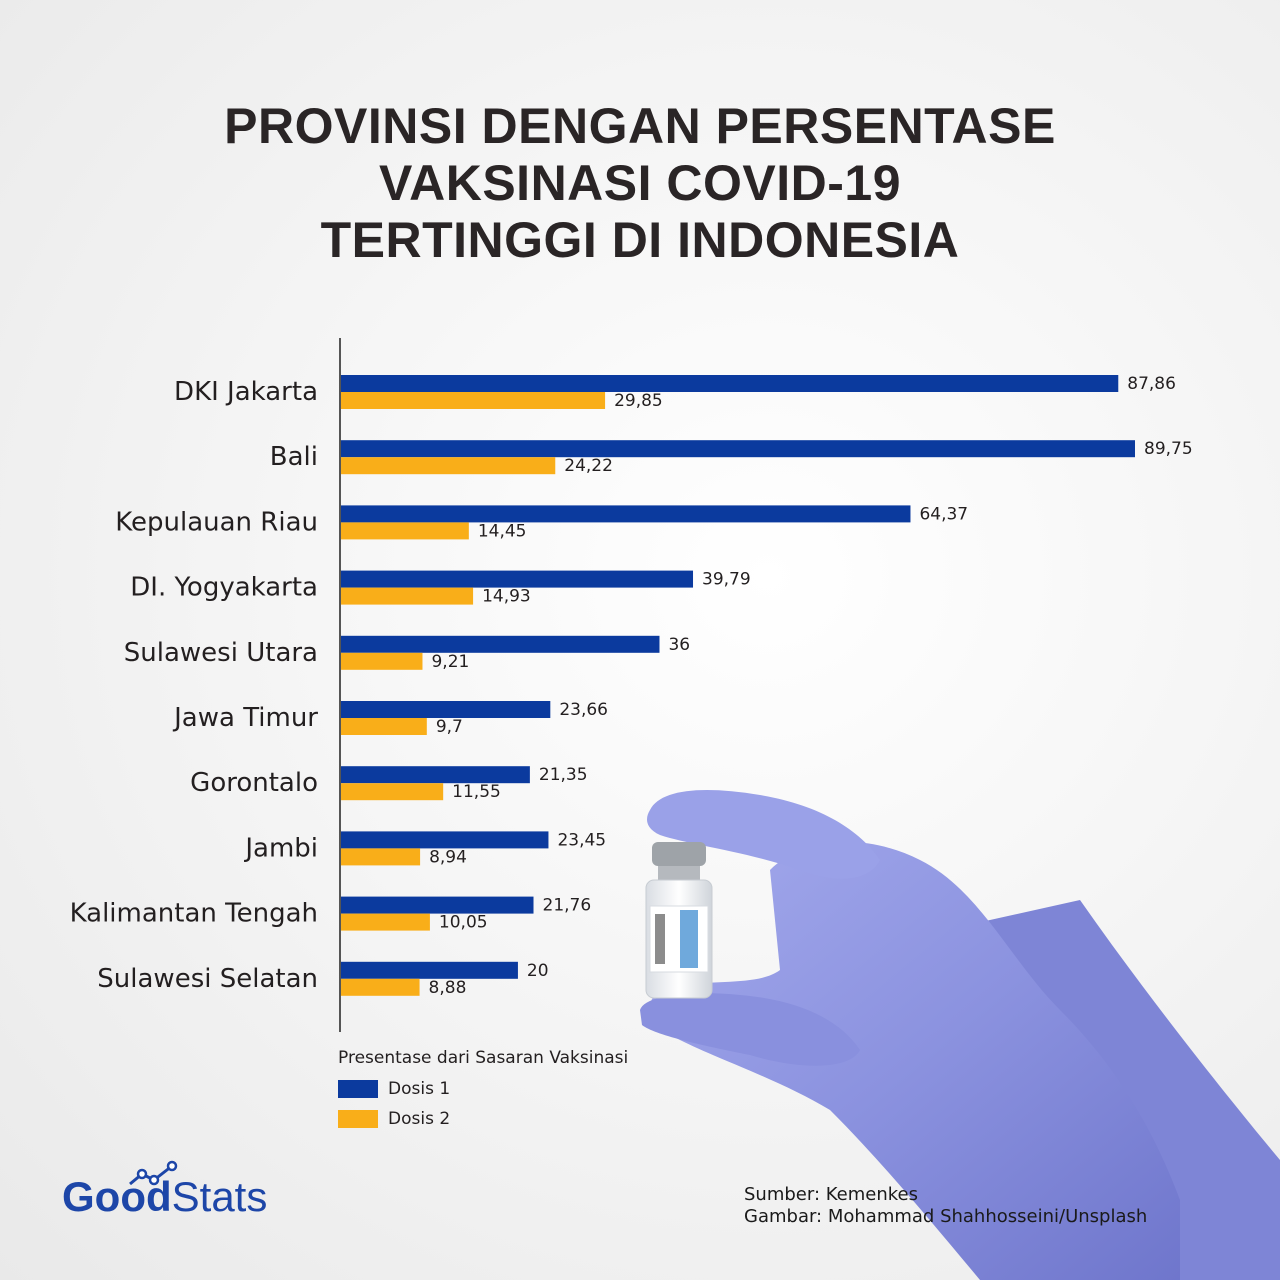 Image resolution: width=1280 pixels, height=1280 pixels. What do you see at coordinates (194, 914) in the screenshot?
I see `category-label: Kalimantan Tengah` at bounding box center [194, 914].